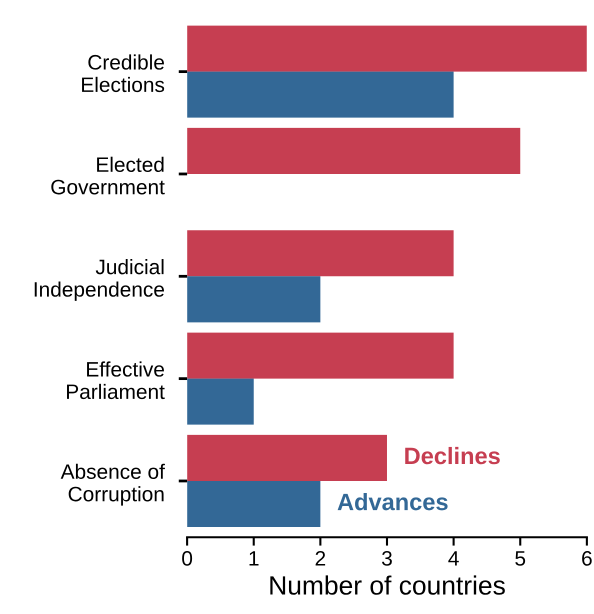 The width and height of the screenshot is (594, 614). Describe the element at coordinates (387, 585) in the screenshot. I see `x-axis-title: Number of countries` at that location.